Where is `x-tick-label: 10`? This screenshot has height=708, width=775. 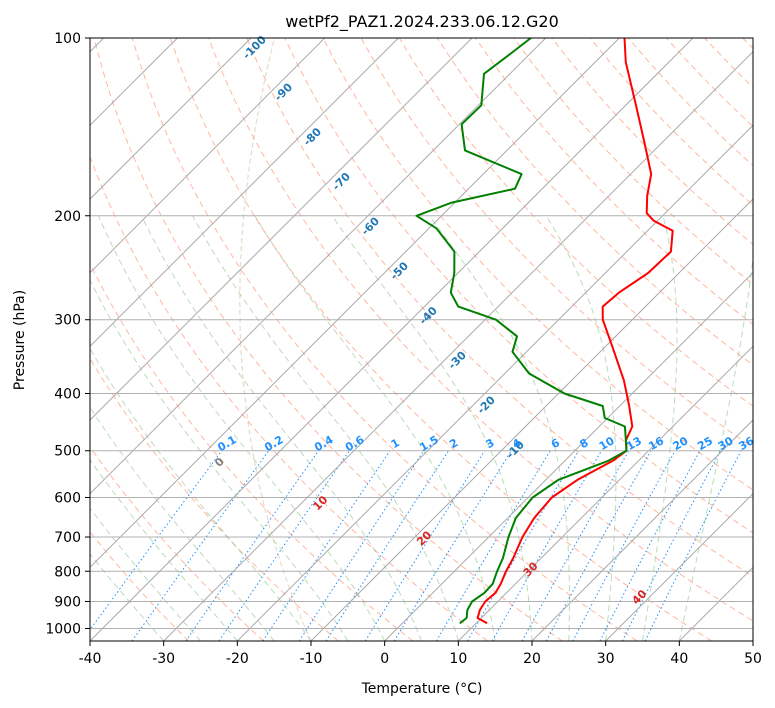
x-tick-label: 10 is located at coordinates (458, 659).